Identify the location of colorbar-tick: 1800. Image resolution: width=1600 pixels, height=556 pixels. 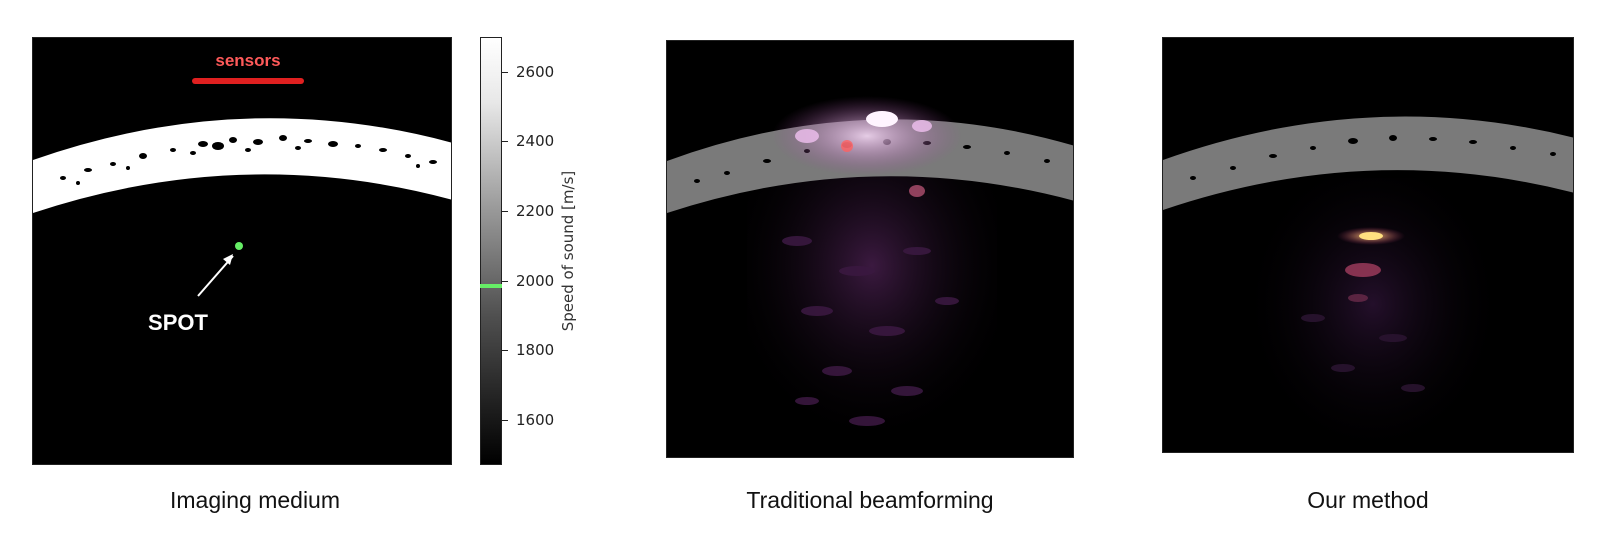
(535, 350).